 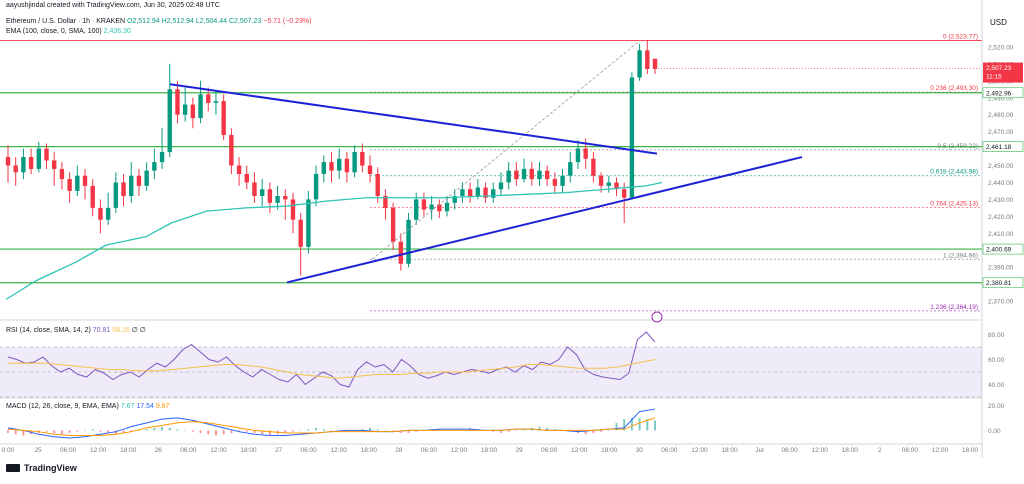 I want to click on price-tick-label: 2,440.00, so click(x=1001, y=183).